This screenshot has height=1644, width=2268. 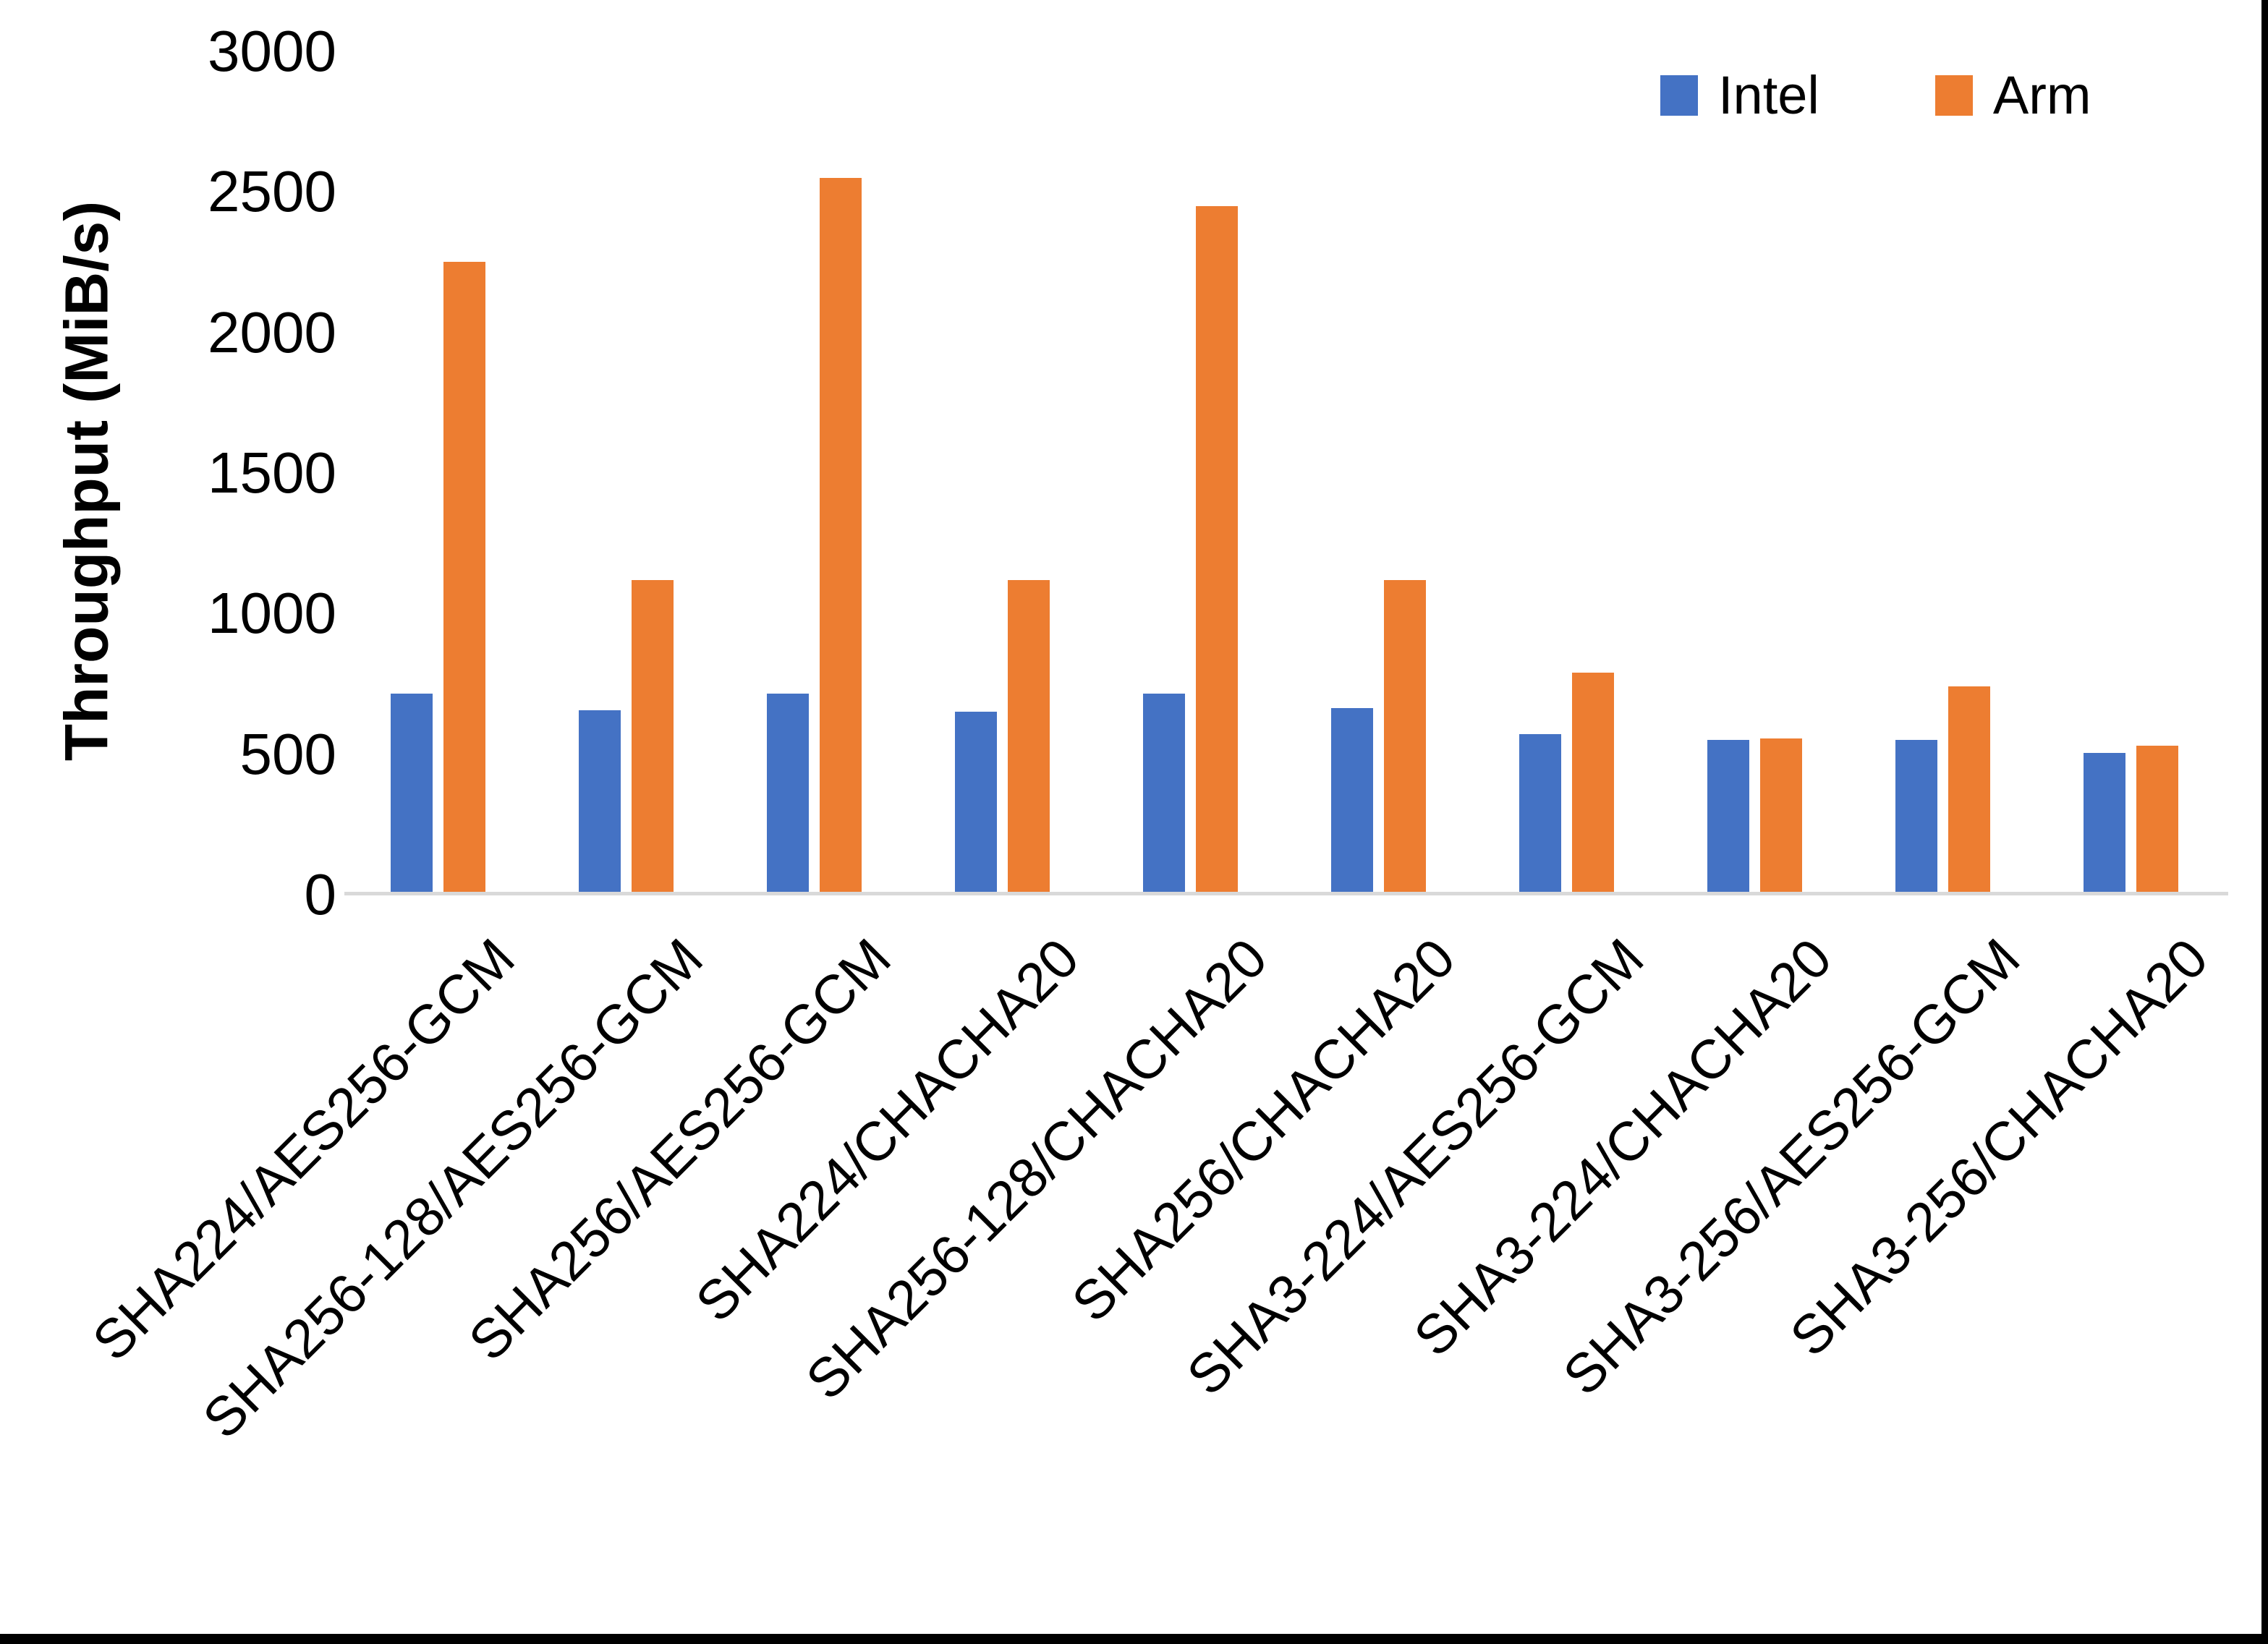 What do you see at coordinates (1768, 95) in the screenshot?
I see `legend-label-intel: Intel` at bounding box center [1768, 95].